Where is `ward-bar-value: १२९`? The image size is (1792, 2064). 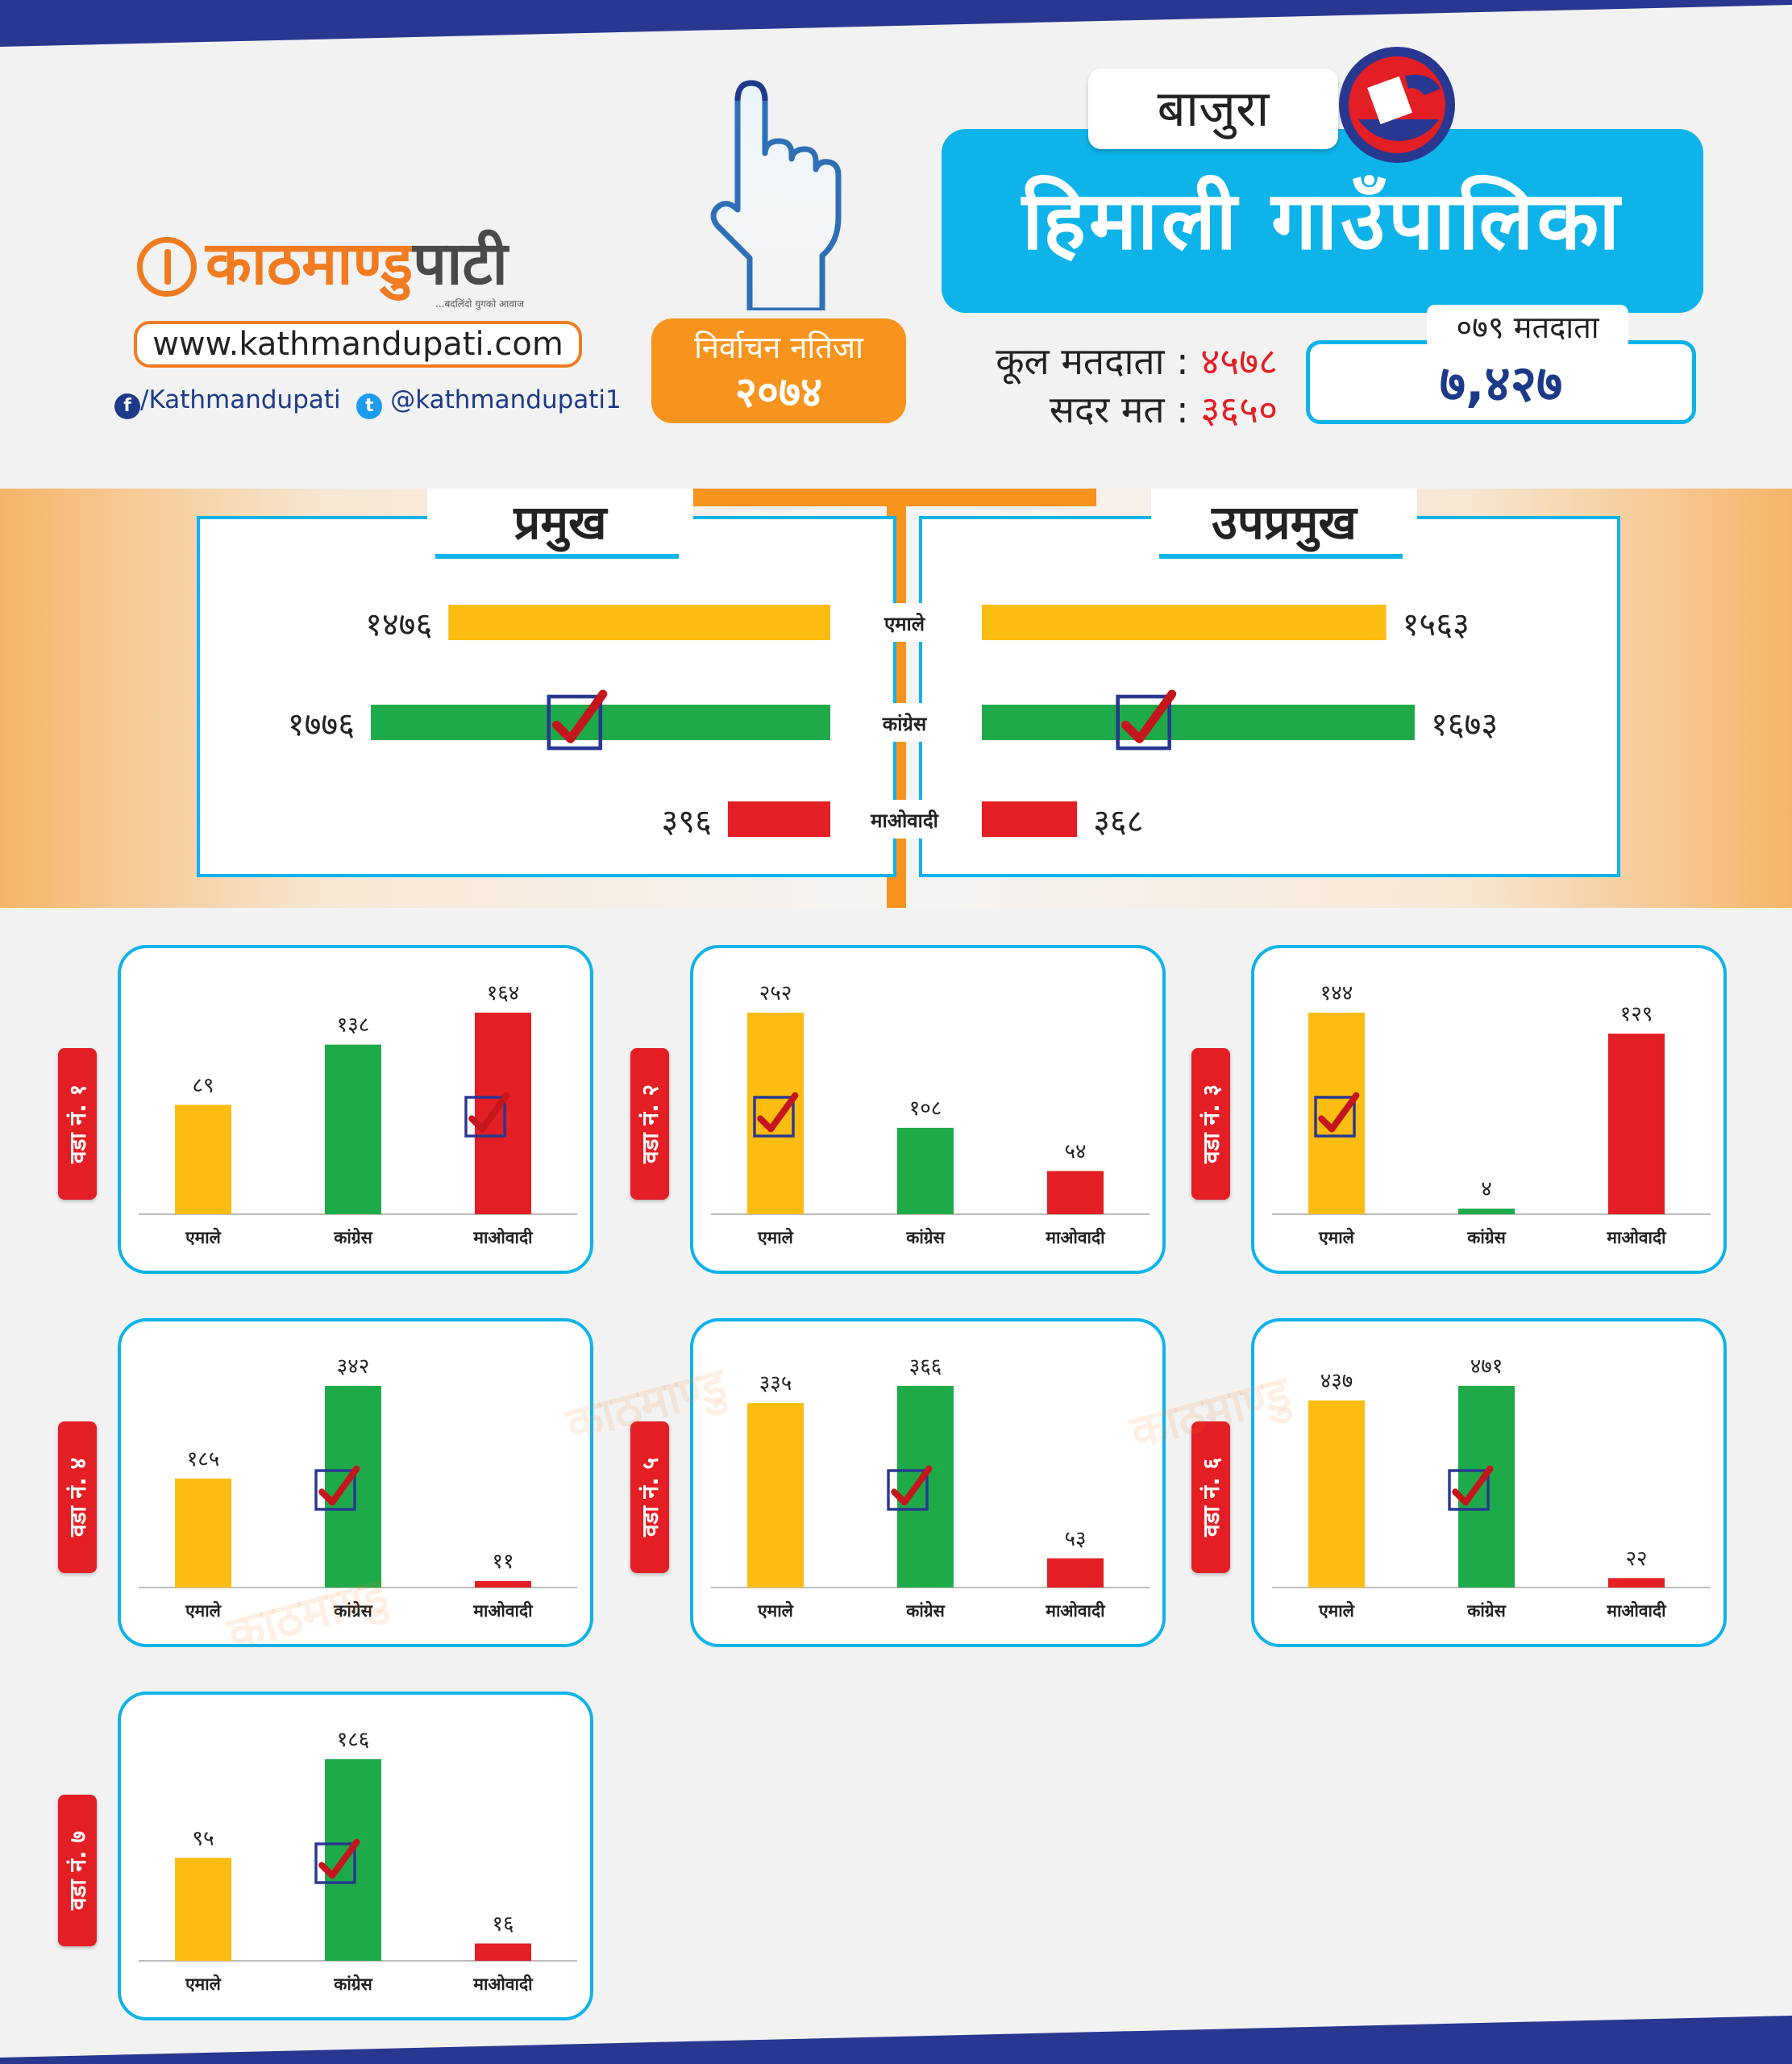
ward-bar-value: १२९ is located at coordinates (1636, 1014).